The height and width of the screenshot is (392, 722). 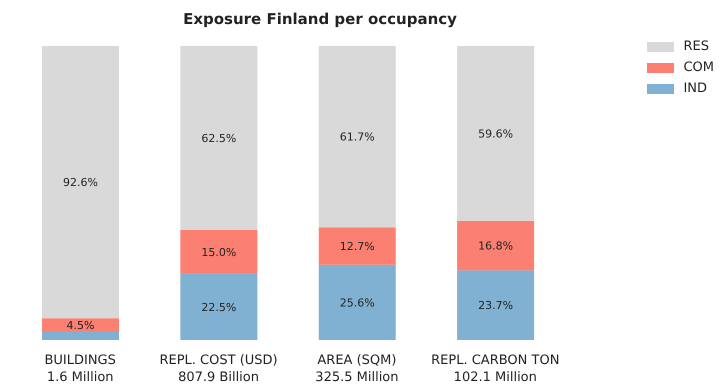 I want to click on legend-label: COM, so click(x=698, y=67).